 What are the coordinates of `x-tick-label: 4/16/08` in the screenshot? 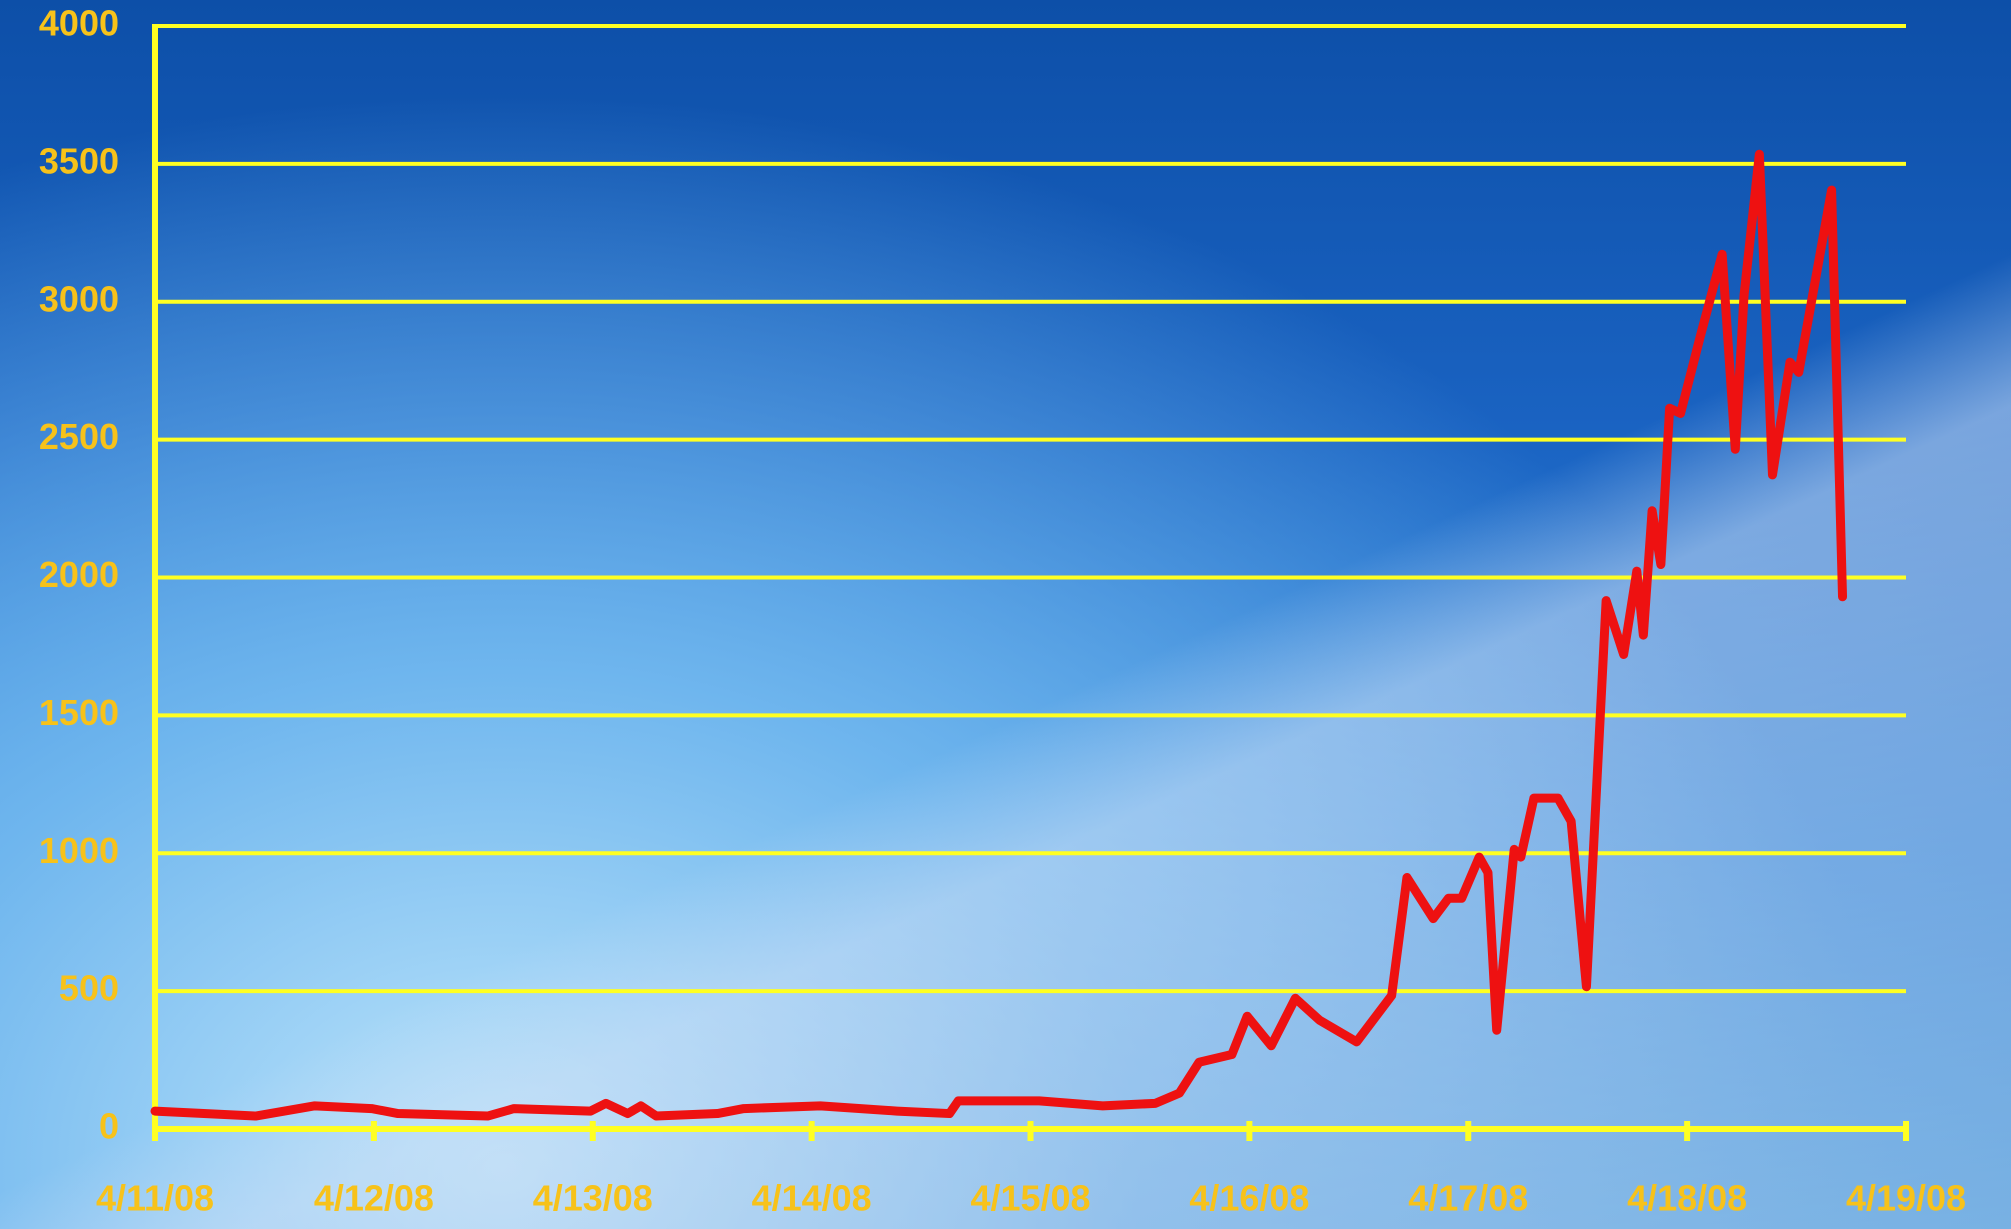 It's located at (1249, 1198).